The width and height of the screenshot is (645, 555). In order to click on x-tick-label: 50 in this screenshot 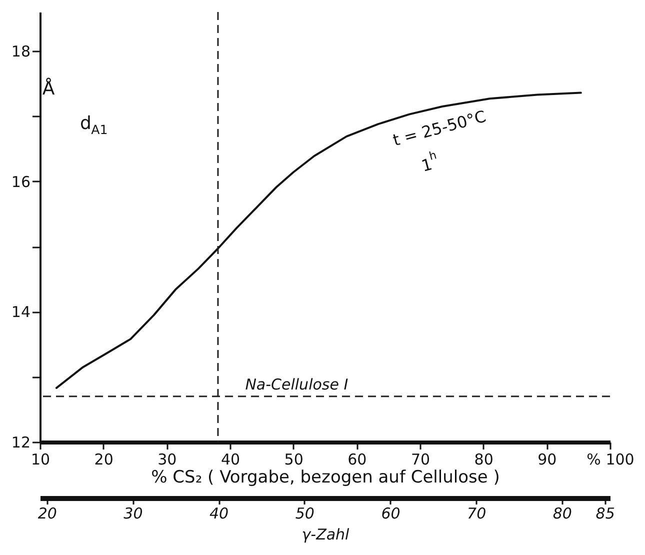, I will do `click(294, 459)`.